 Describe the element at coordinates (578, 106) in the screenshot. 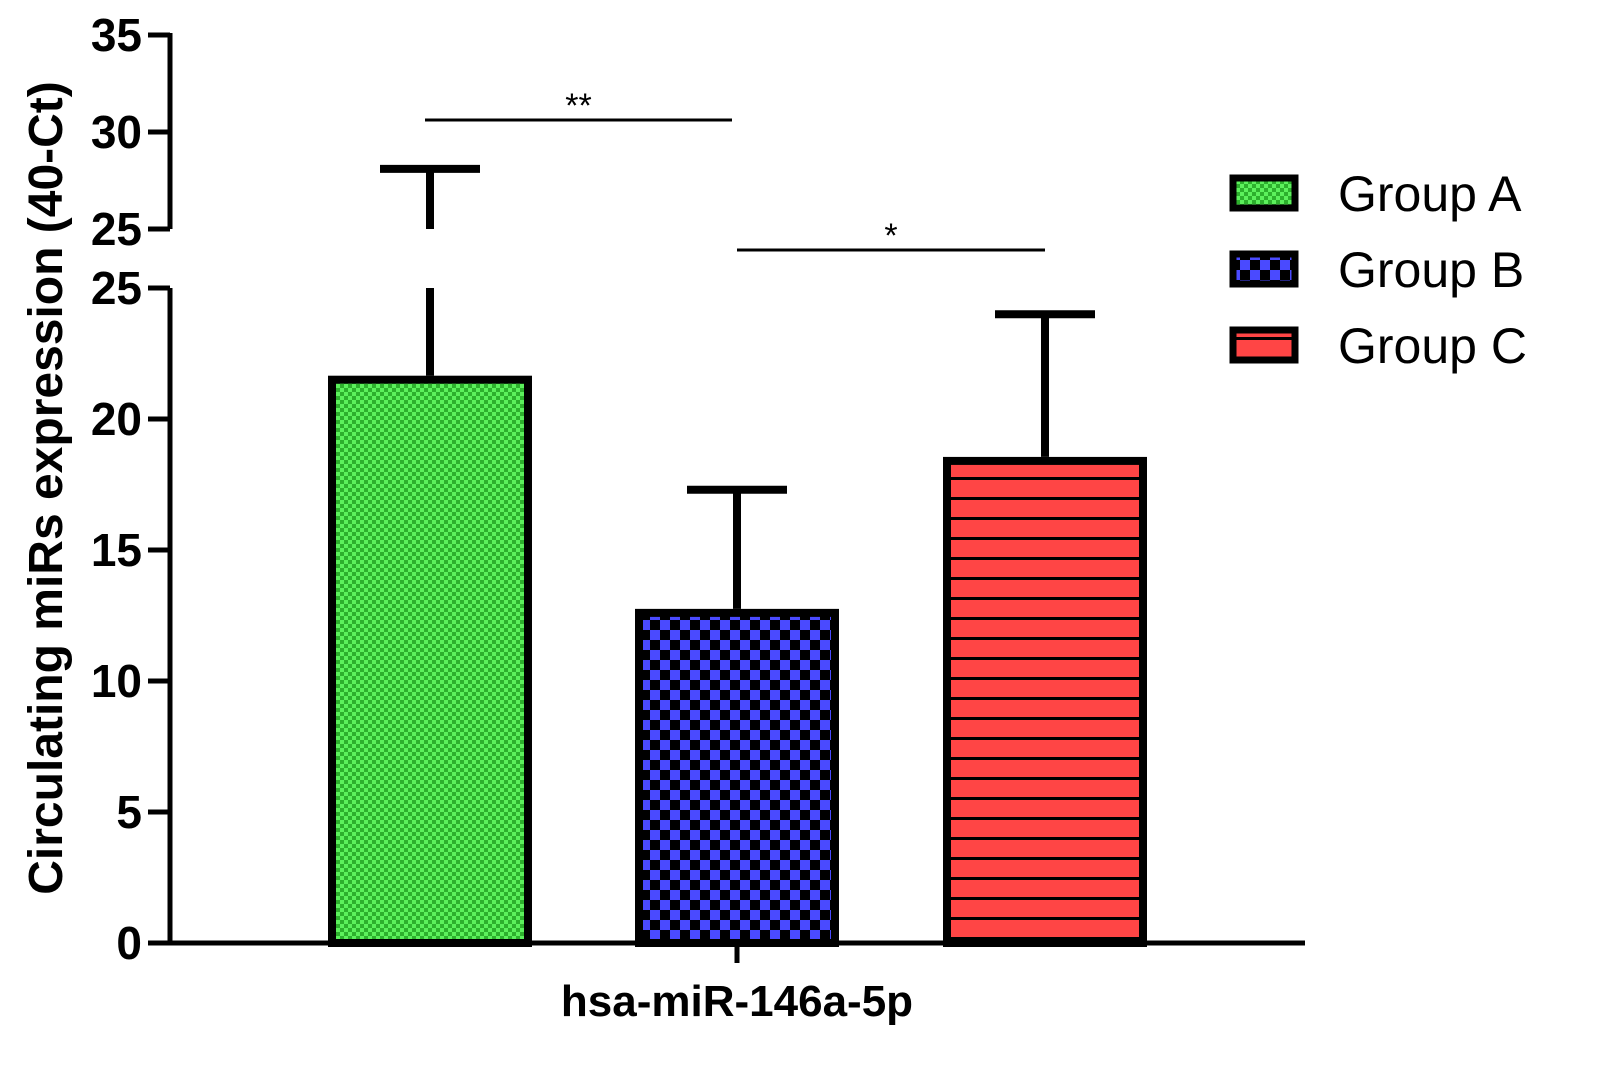

I see `significance-label: **` at that location.